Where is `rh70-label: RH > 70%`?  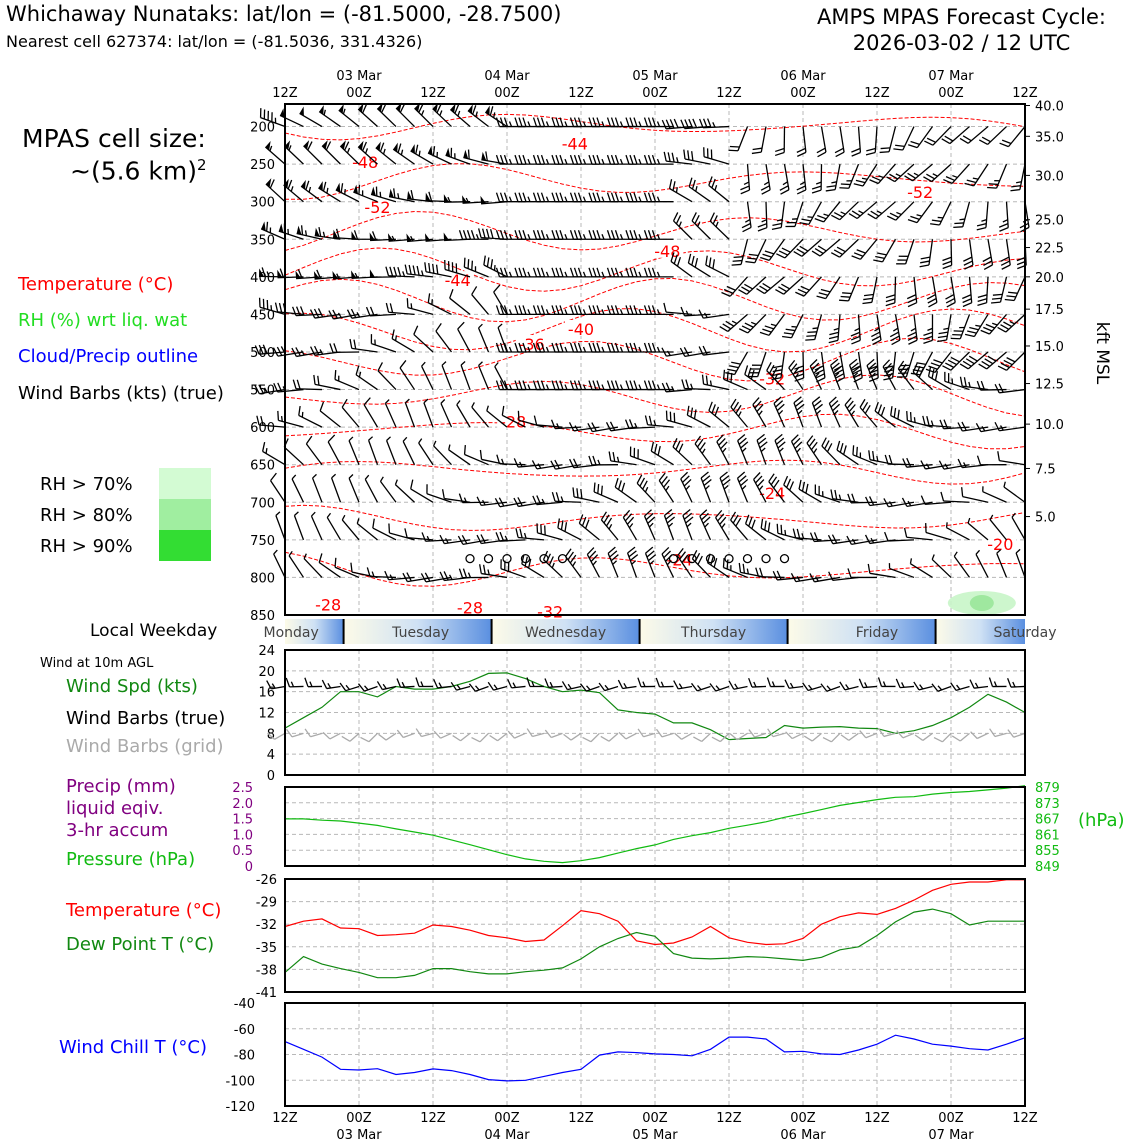 rh70-label: RH > 70% is located at coordinates (86, 484).